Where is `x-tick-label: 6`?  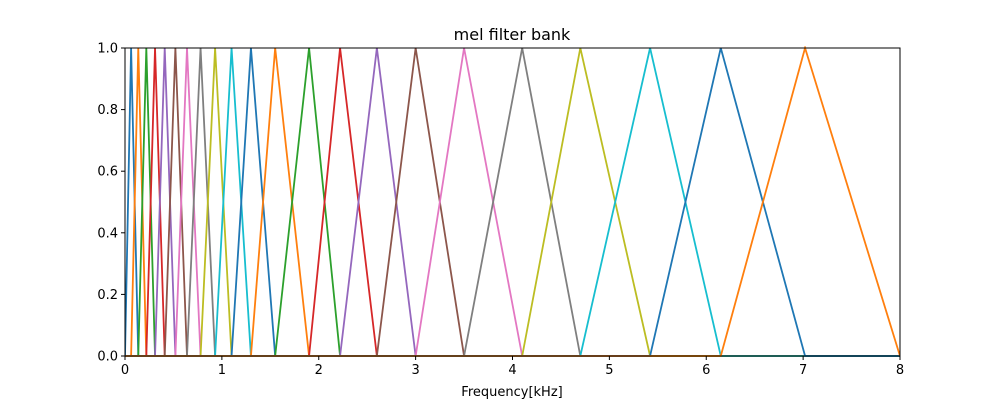 x-tick-label: 6 is located at coordinates (706, 370).